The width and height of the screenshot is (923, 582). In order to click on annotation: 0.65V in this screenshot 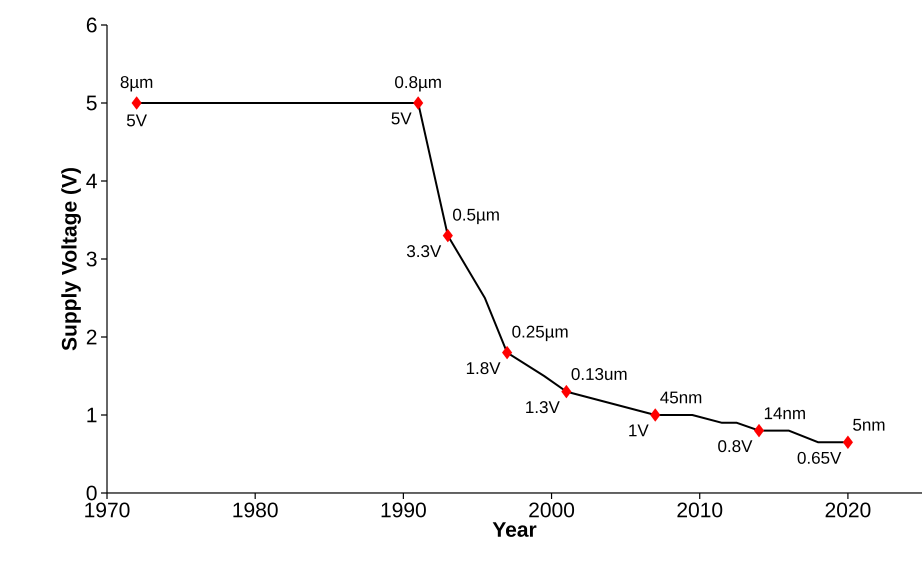, I will do `click(820, 458)`.